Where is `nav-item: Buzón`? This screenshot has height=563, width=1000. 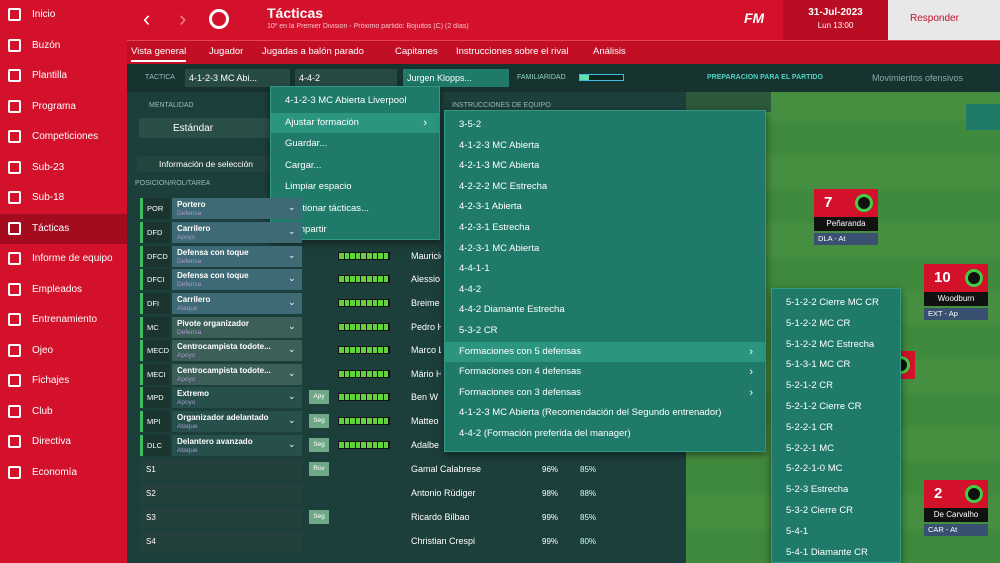
nav-item: Buzón is located at coordinates (63, 46).